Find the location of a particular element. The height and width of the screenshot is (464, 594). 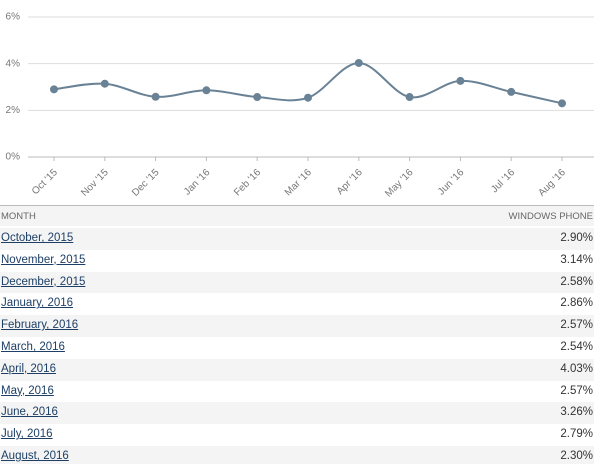

table-header: MONTH WINDOWS PHONE is located at coordinates (297, 215).